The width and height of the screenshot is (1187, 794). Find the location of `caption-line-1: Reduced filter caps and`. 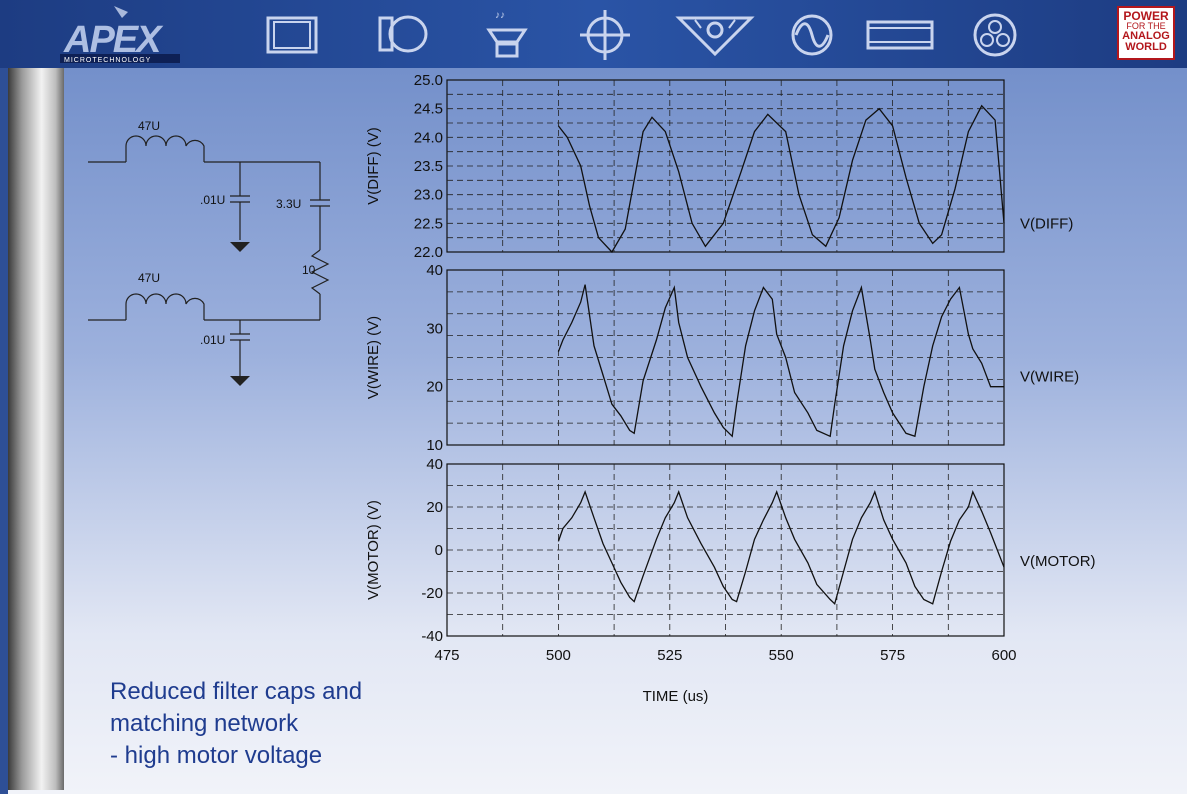

caption-line-1: Reduced filter caps and is located at coordinates (236, 691).